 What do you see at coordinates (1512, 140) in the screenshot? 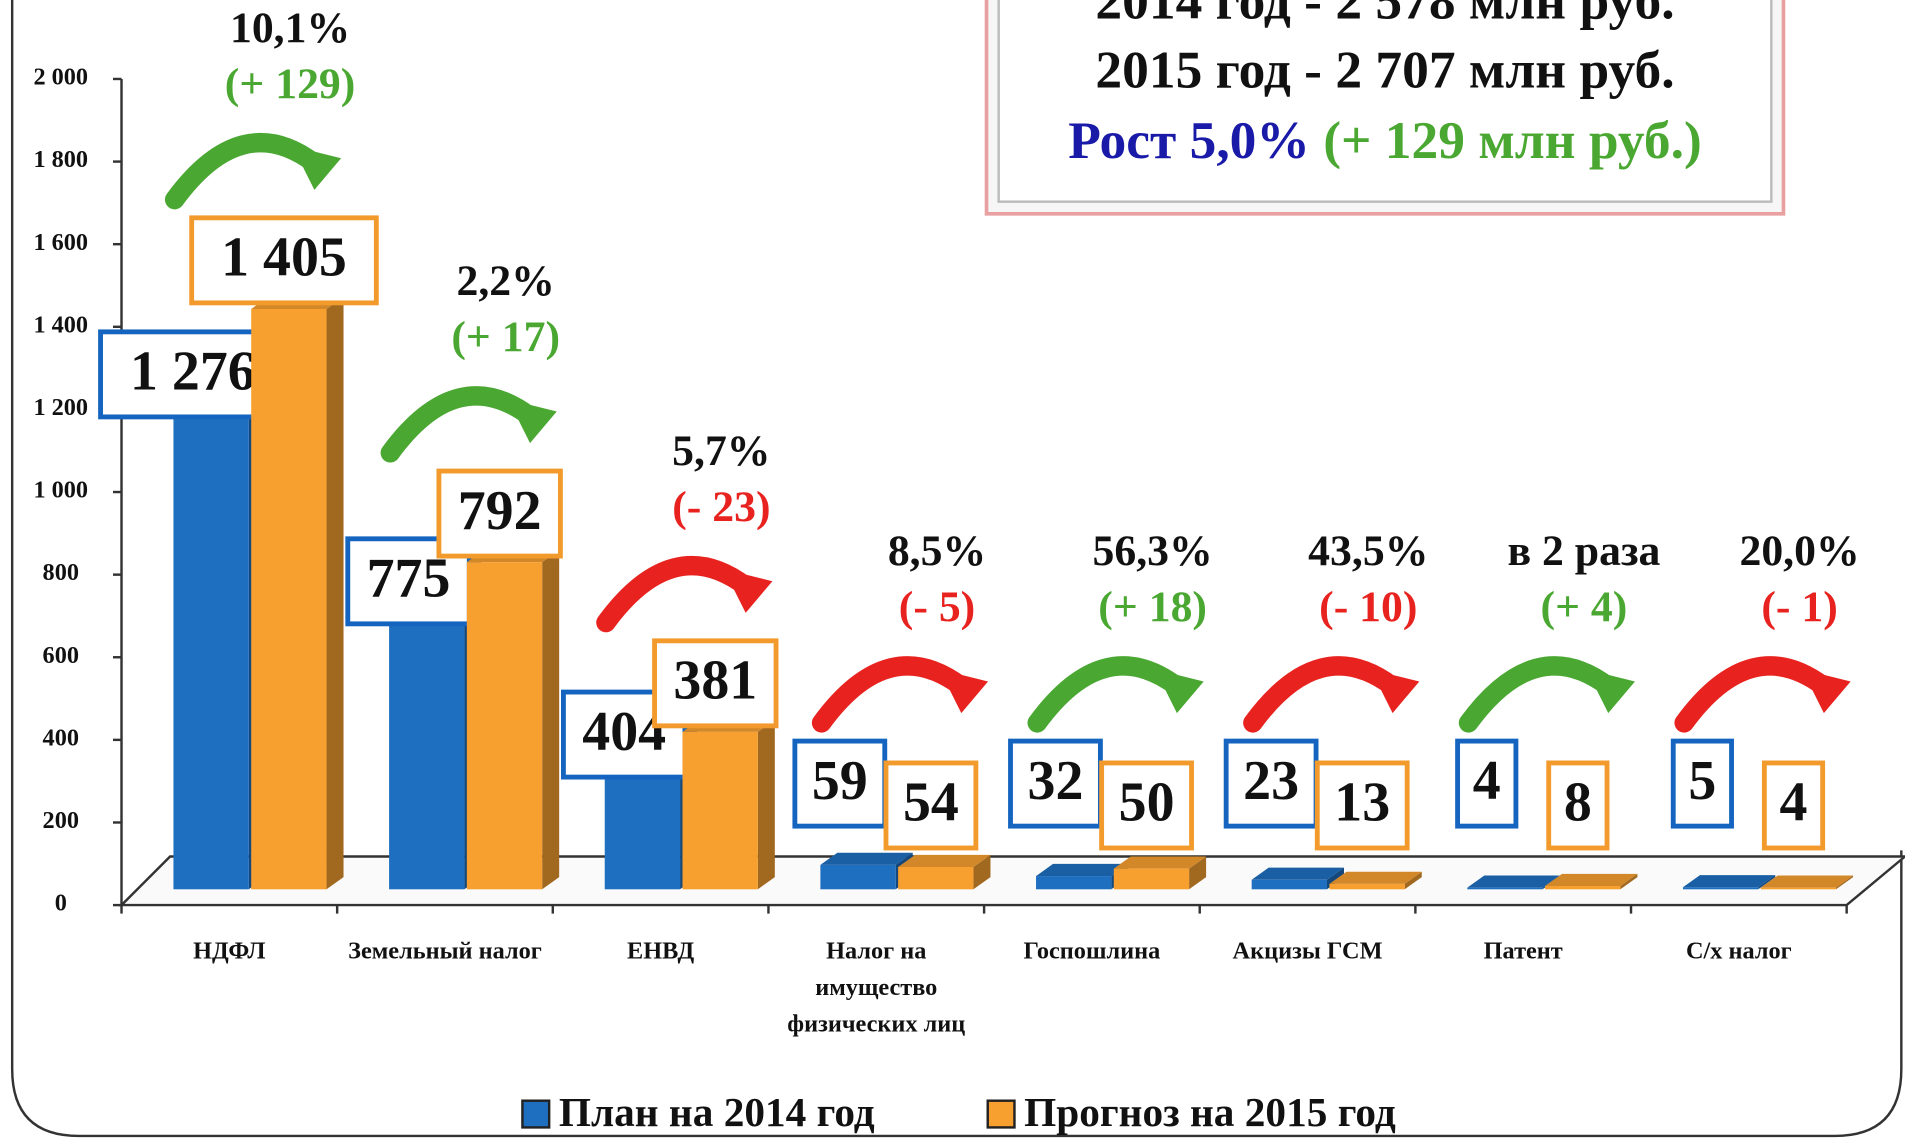
I see `growth-change: (+ 129 млн руб.)` at bounding box center [1512, 140].